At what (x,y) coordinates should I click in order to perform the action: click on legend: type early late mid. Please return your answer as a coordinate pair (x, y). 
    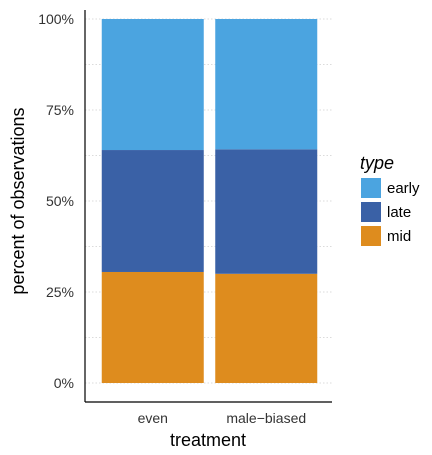
    Looking at the image, I should click on (390, 199).